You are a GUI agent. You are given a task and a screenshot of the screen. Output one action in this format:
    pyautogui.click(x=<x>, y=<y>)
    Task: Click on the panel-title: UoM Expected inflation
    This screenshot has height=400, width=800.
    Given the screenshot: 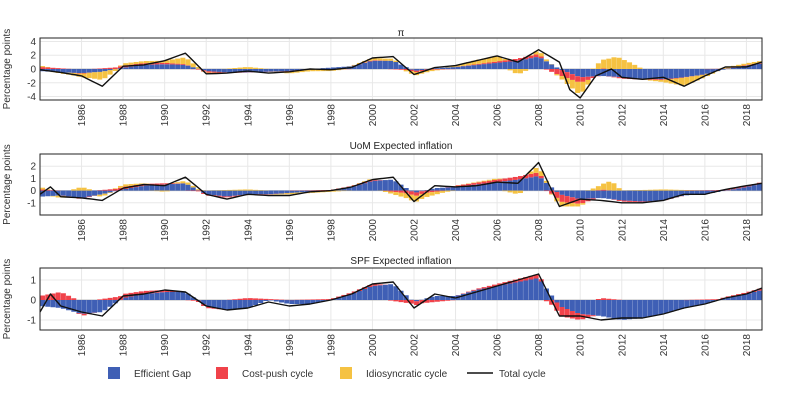 What is the action you would take?
    pyautogui.click(x=401, y=146)
    